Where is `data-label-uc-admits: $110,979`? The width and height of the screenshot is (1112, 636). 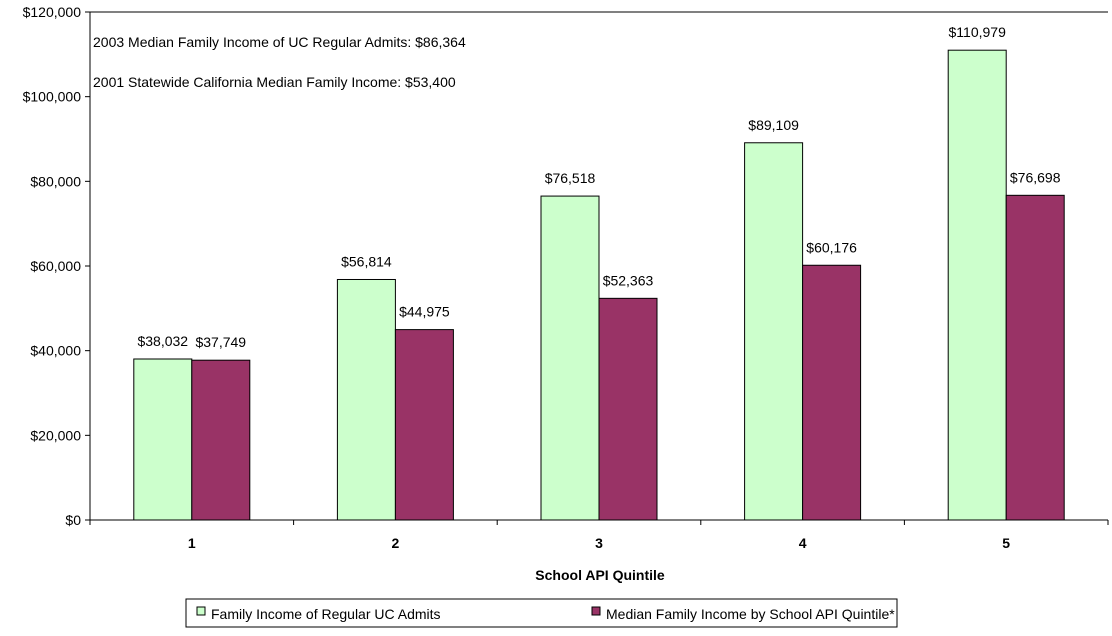
data-label-uc-admits: $110,979 is located at coordinates (978, 32).